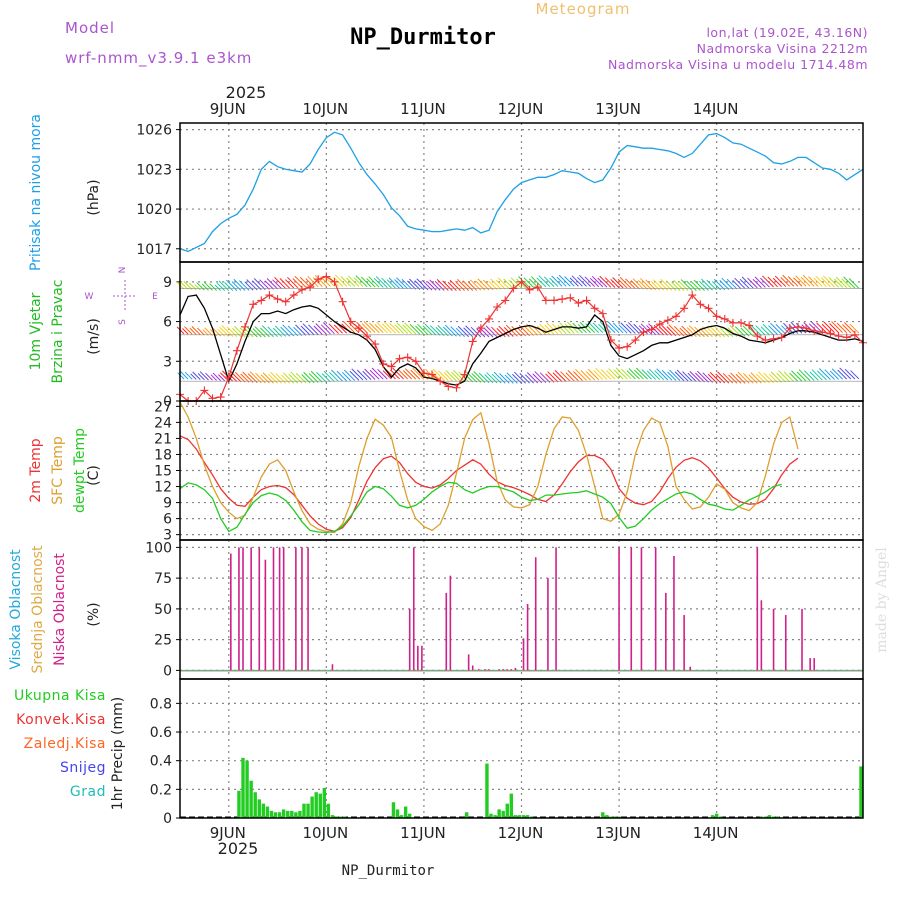 The height and width of the screenshot is (900, 900). Describe the element at coordinates (38, 609) in the screenshot. I see `side-label: Srednja Oblacnost` at that location.